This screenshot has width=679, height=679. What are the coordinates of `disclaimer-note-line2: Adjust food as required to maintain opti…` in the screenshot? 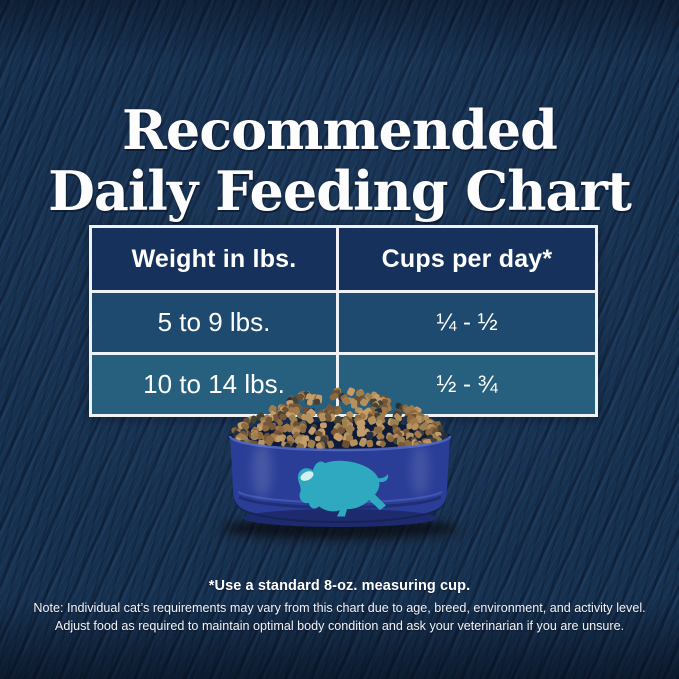 It's located at (339, 625).